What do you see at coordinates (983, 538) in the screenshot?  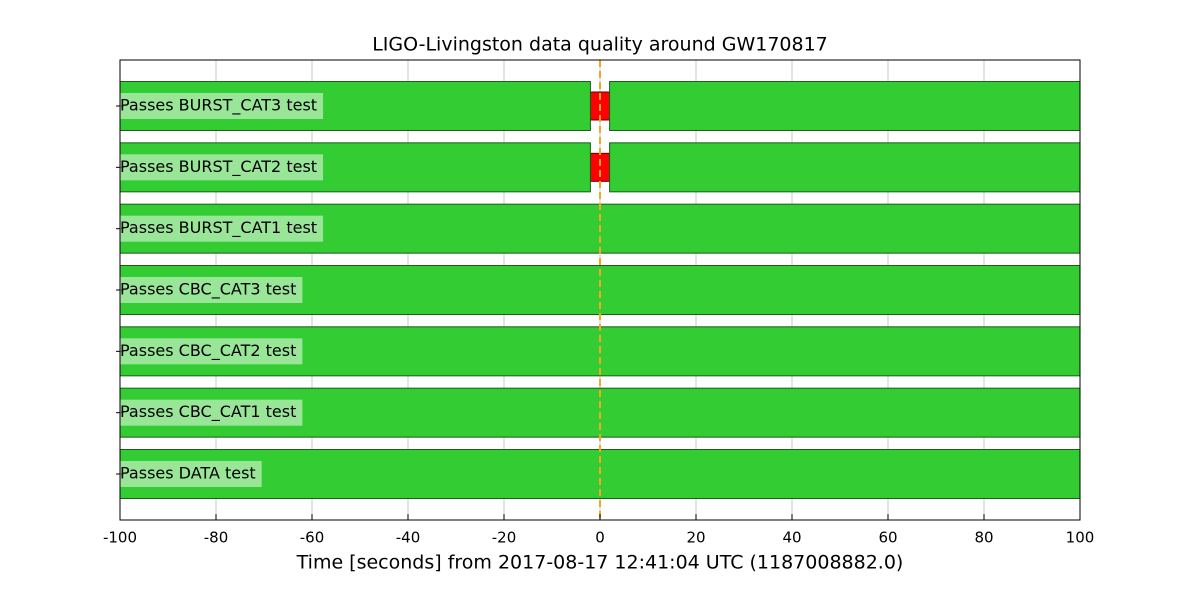 I see `x-tick-label: 80` at bounding box center [983, 538].